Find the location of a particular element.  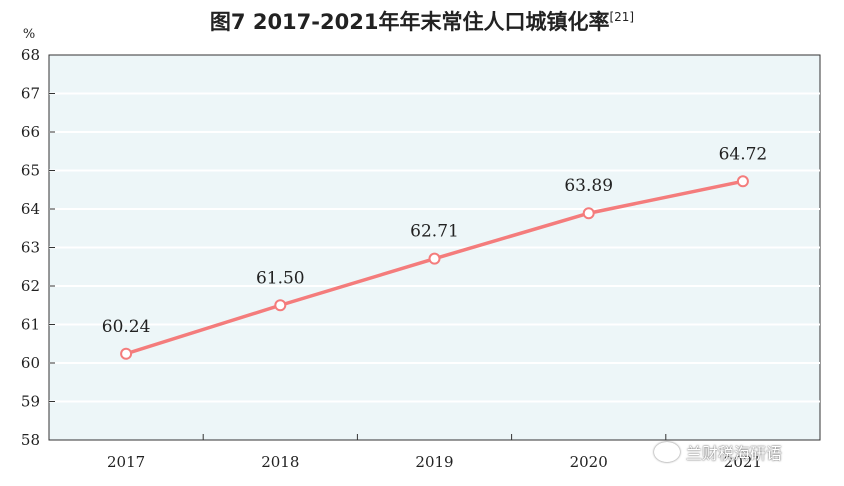

y-tick-label: 61 is located at coordinates (30, 325).